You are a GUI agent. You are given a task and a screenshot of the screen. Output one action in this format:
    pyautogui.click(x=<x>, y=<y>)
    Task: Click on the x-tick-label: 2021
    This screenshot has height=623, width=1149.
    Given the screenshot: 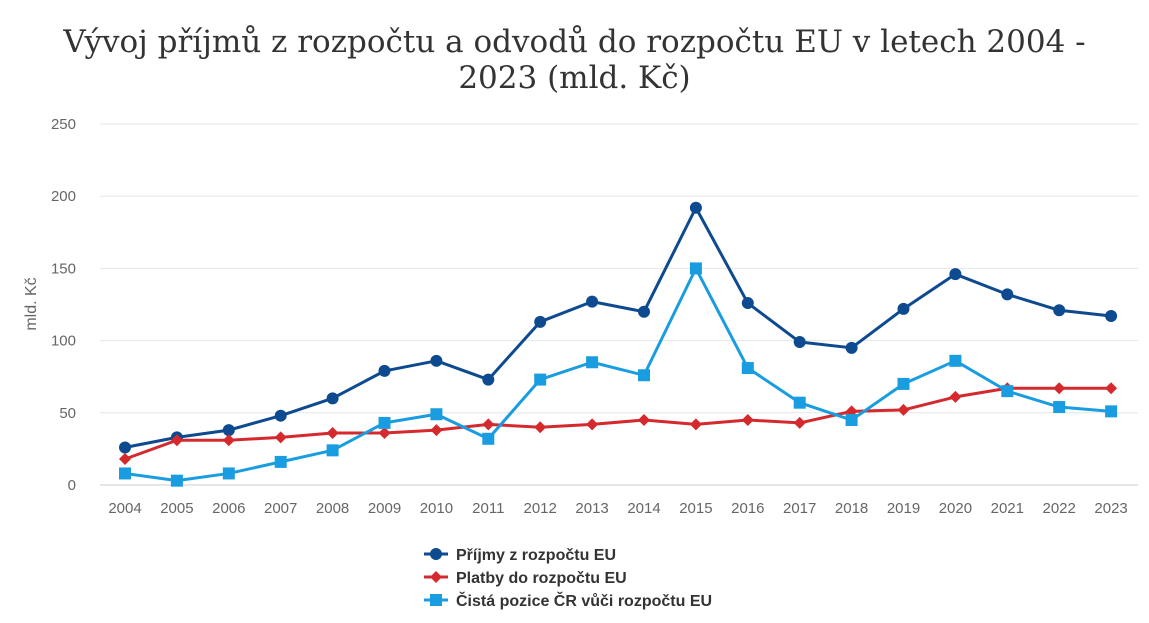 What is the action you would take?
    pyautogui.click(x=1007, y=508)
    